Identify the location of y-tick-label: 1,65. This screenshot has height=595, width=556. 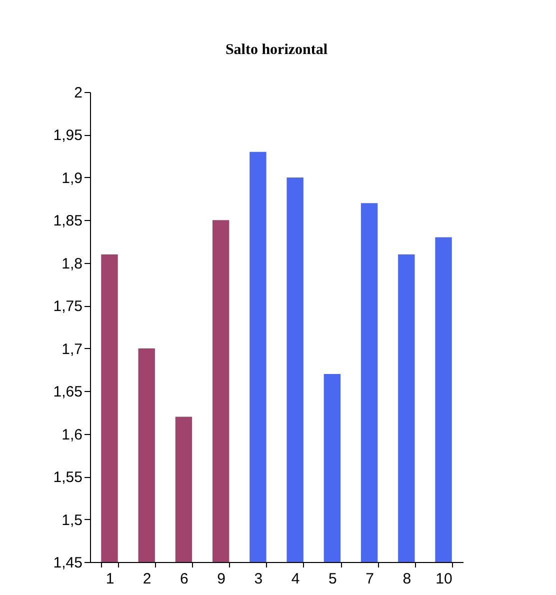
(67, 392).